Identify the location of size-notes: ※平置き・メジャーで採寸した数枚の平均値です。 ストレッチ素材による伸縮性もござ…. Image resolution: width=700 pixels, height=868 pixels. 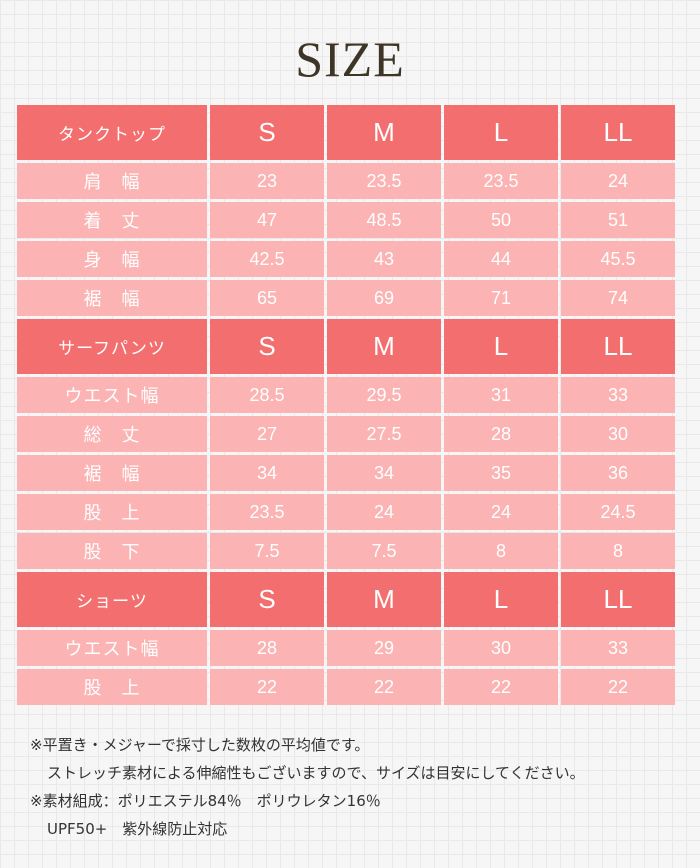
(307, 787).